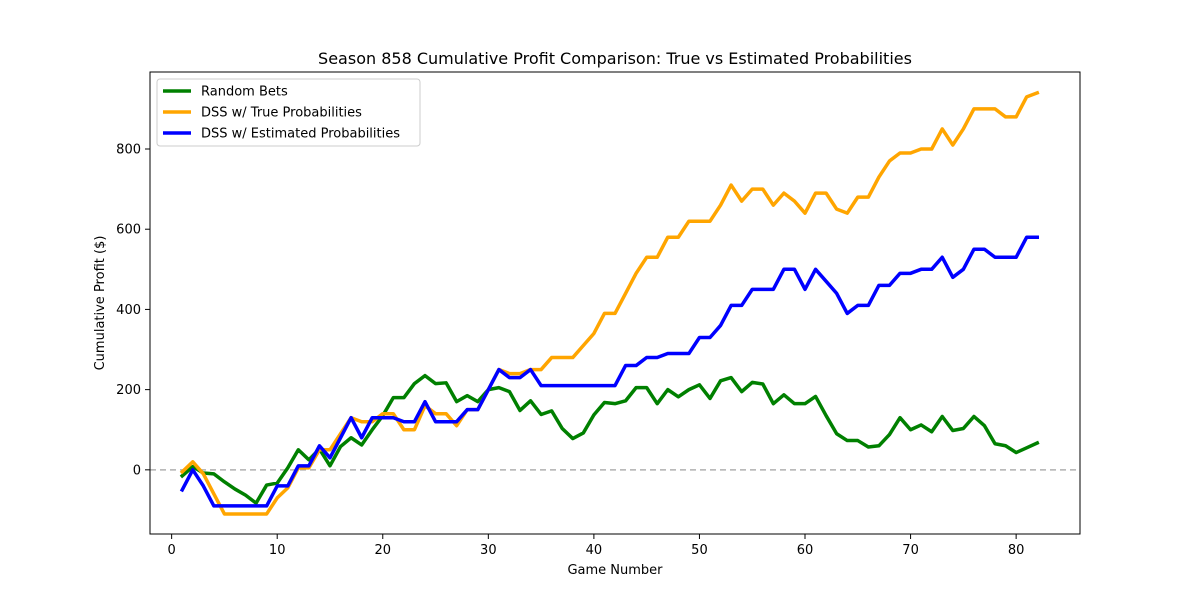 The width and height of the screenshot is (1200, 600). I want to click on y-tick-label: 0, so click(137, 470).